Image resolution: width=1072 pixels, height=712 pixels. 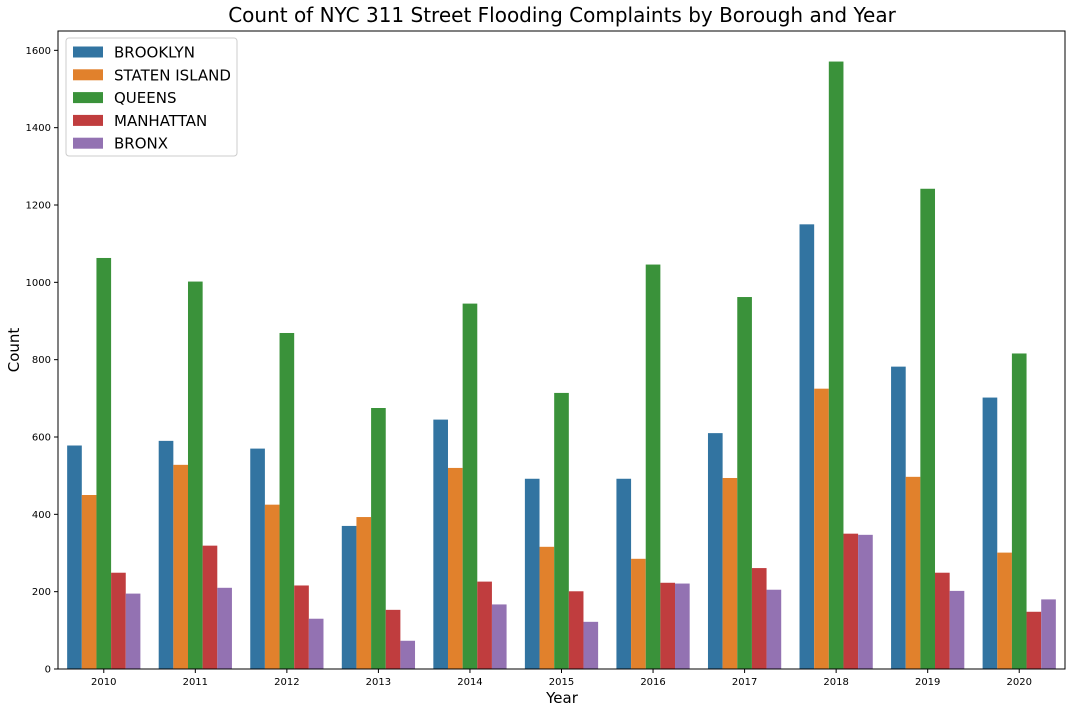 I want to click on bar-queens-2013, so click(x=378, y=538).